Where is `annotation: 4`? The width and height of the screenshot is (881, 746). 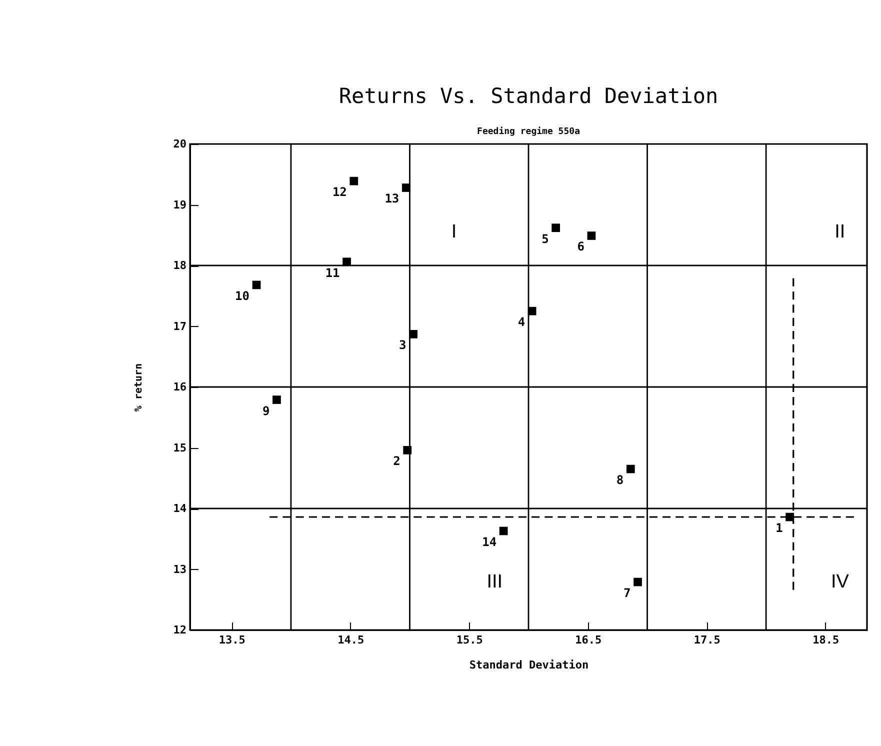 annotation: 4 is located at coordinates (522, 322).